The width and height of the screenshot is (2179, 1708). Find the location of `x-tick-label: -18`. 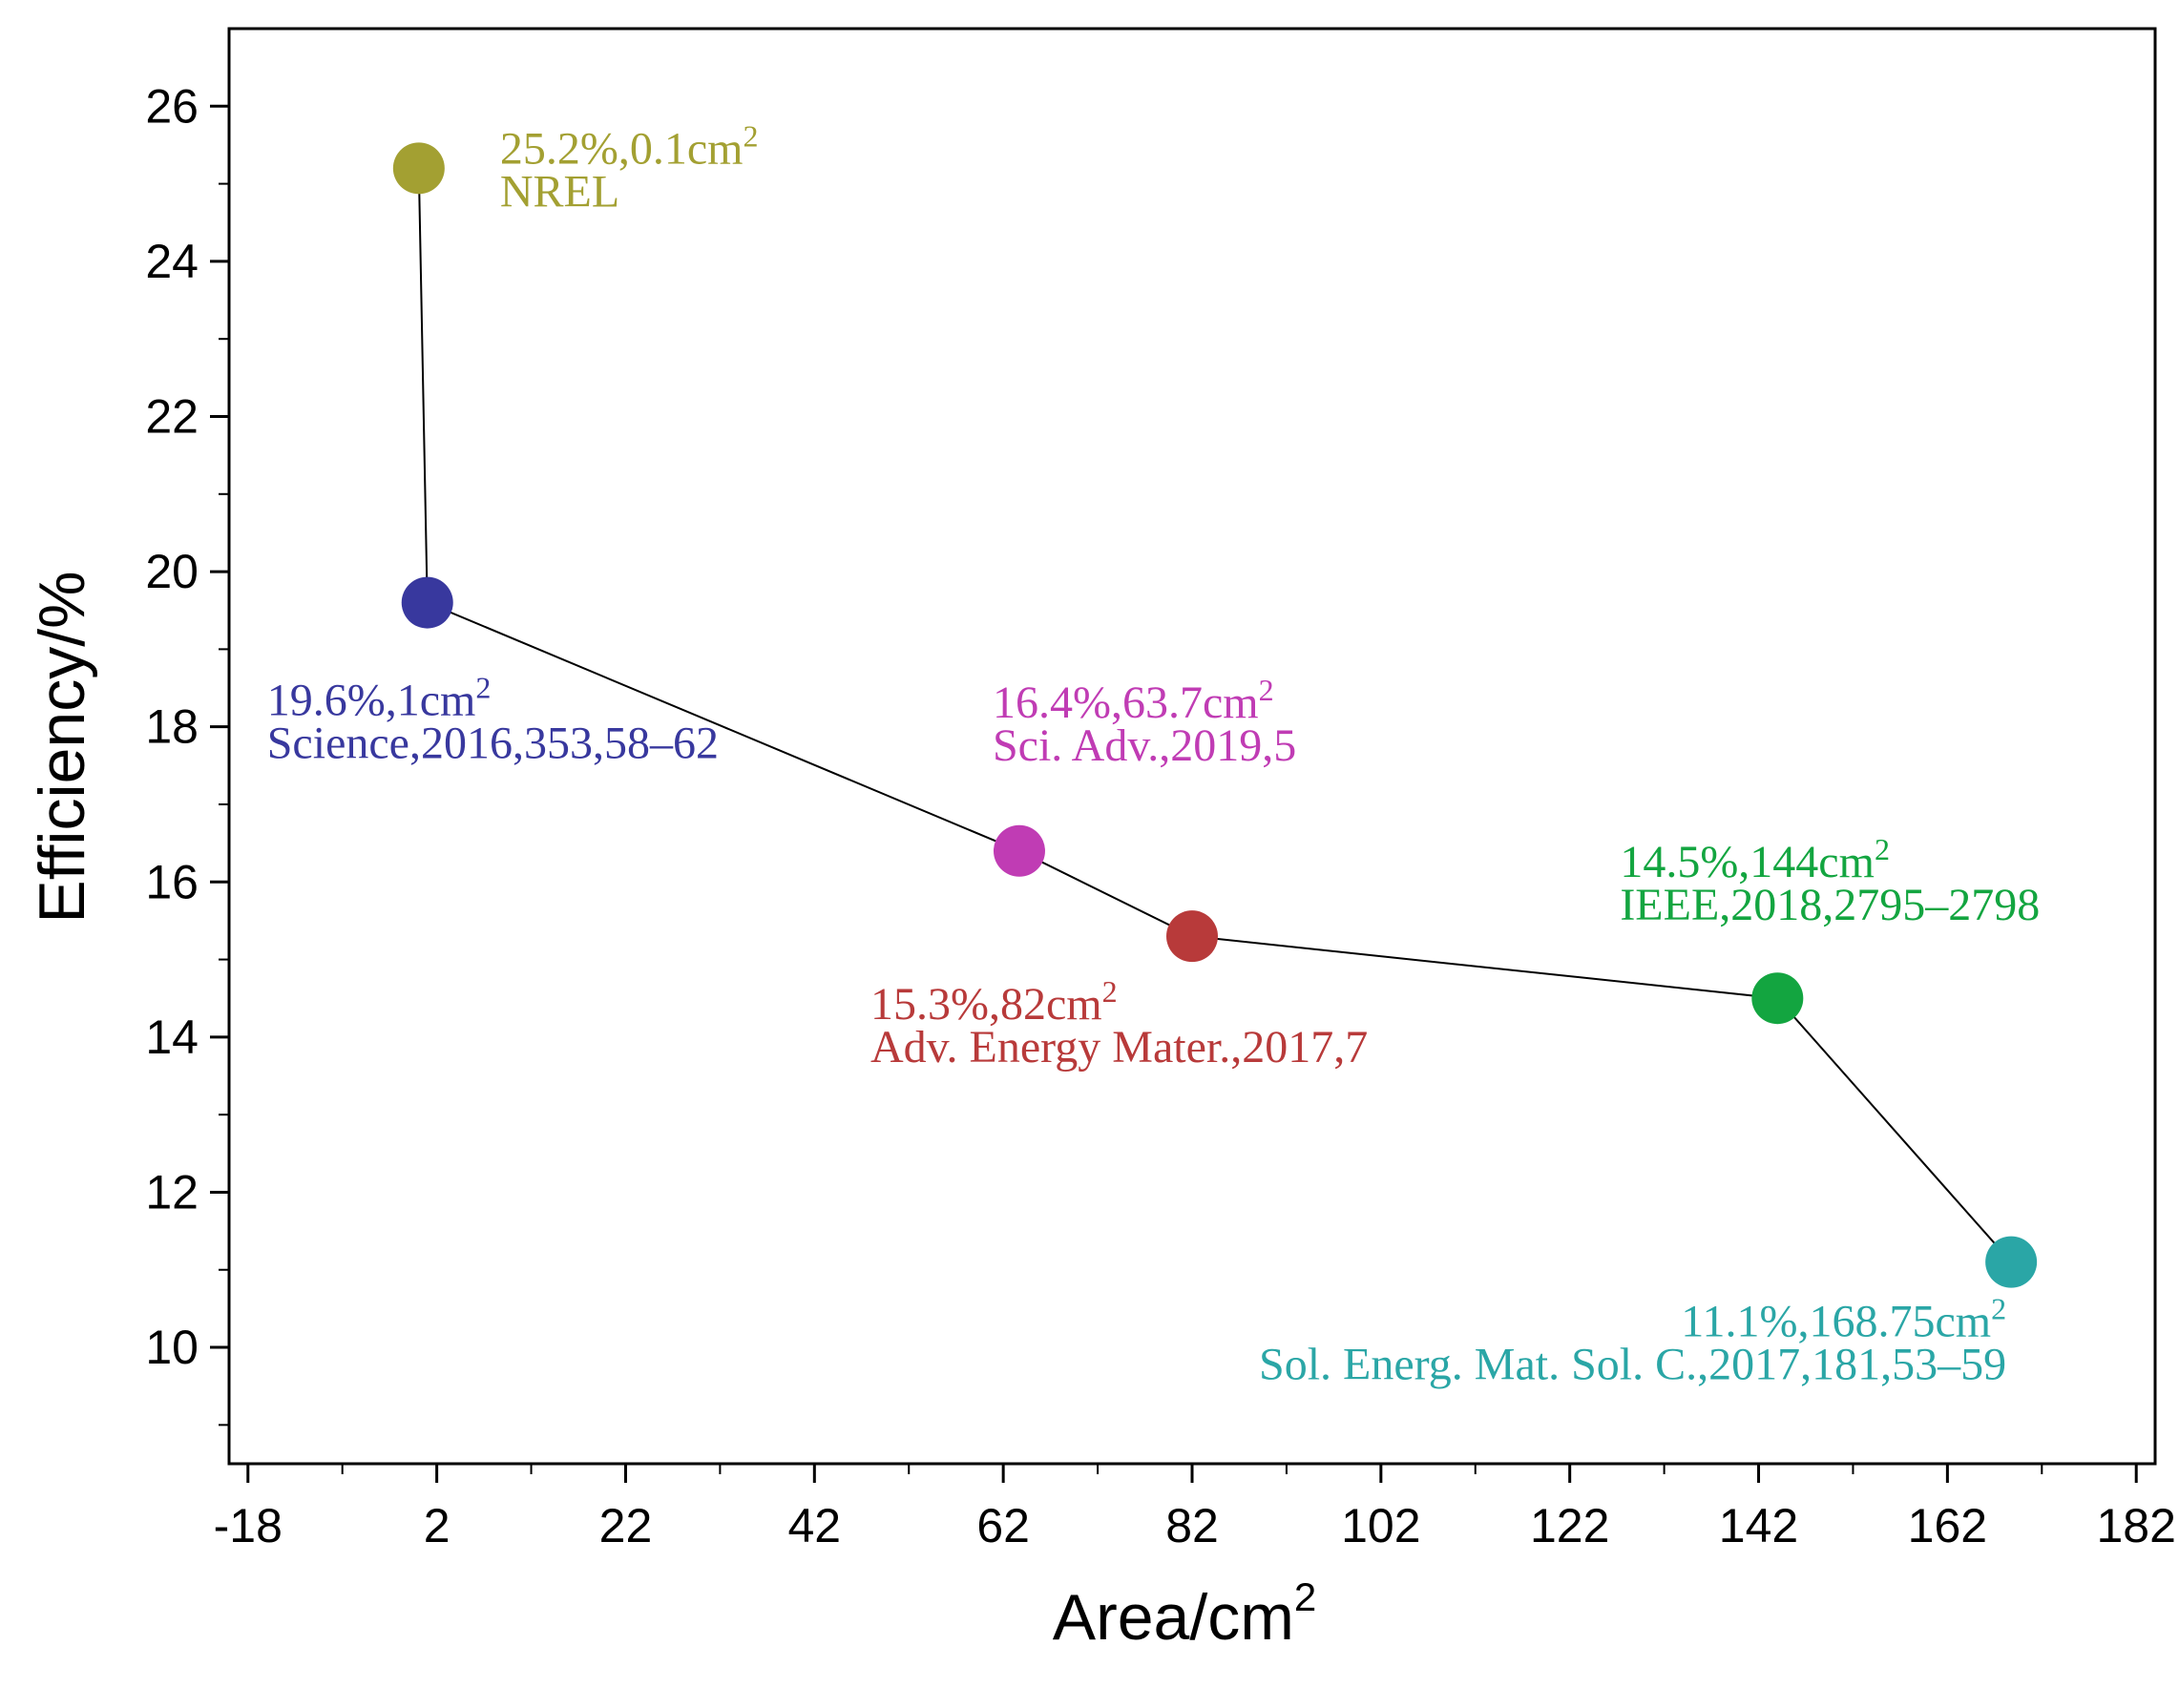

x-tick-label: -18 is located at coordinates (248, 1525).